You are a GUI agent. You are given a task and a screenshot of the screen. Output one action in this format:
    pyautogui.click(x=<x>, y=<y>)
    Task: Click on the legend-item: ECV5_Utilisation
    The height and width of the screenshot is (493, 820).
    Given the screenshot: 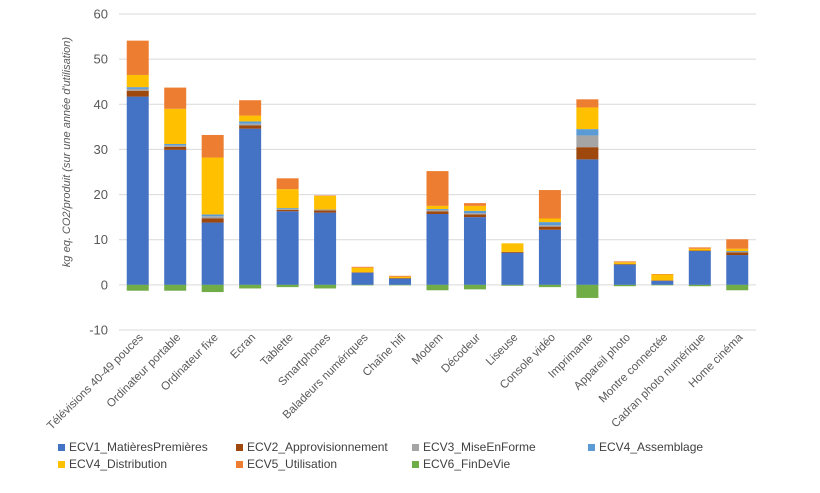 What is the action you would take?
    pyautogui.click(x=324, y=464)
    